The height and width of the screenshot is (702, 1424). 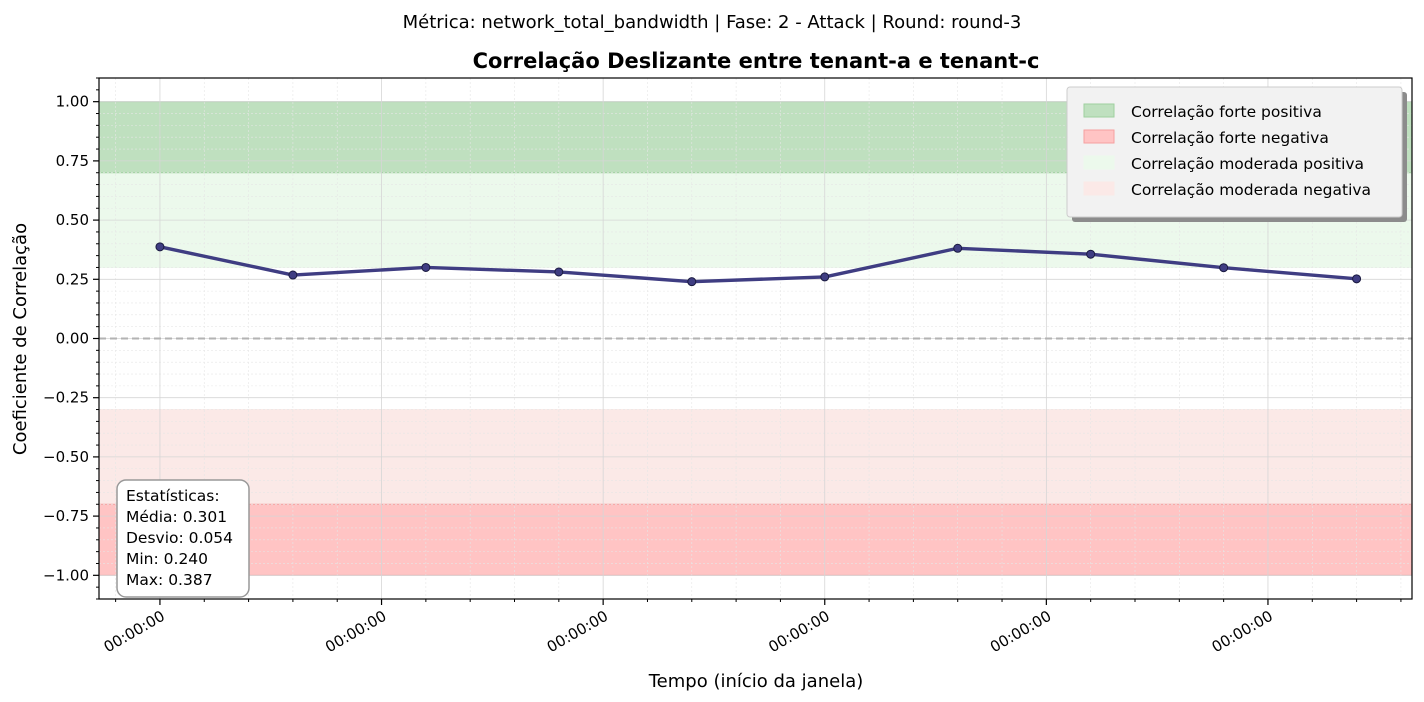 I want to click on series-line, so click(x=758, y=264).